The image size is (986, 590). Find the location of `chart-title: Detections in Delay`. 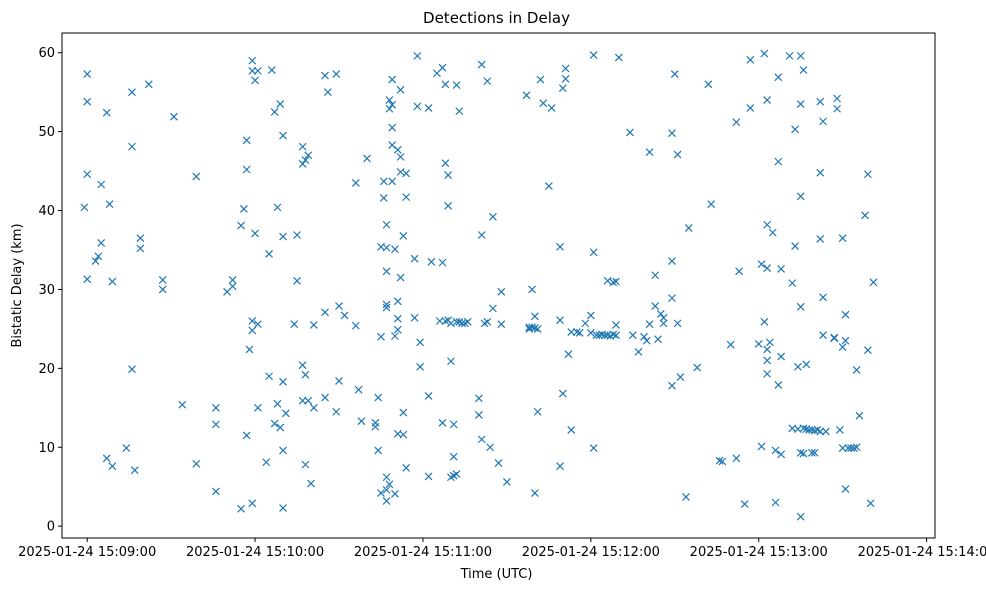

chart-title: Detections in Delay is located at coordinates (496, 18).